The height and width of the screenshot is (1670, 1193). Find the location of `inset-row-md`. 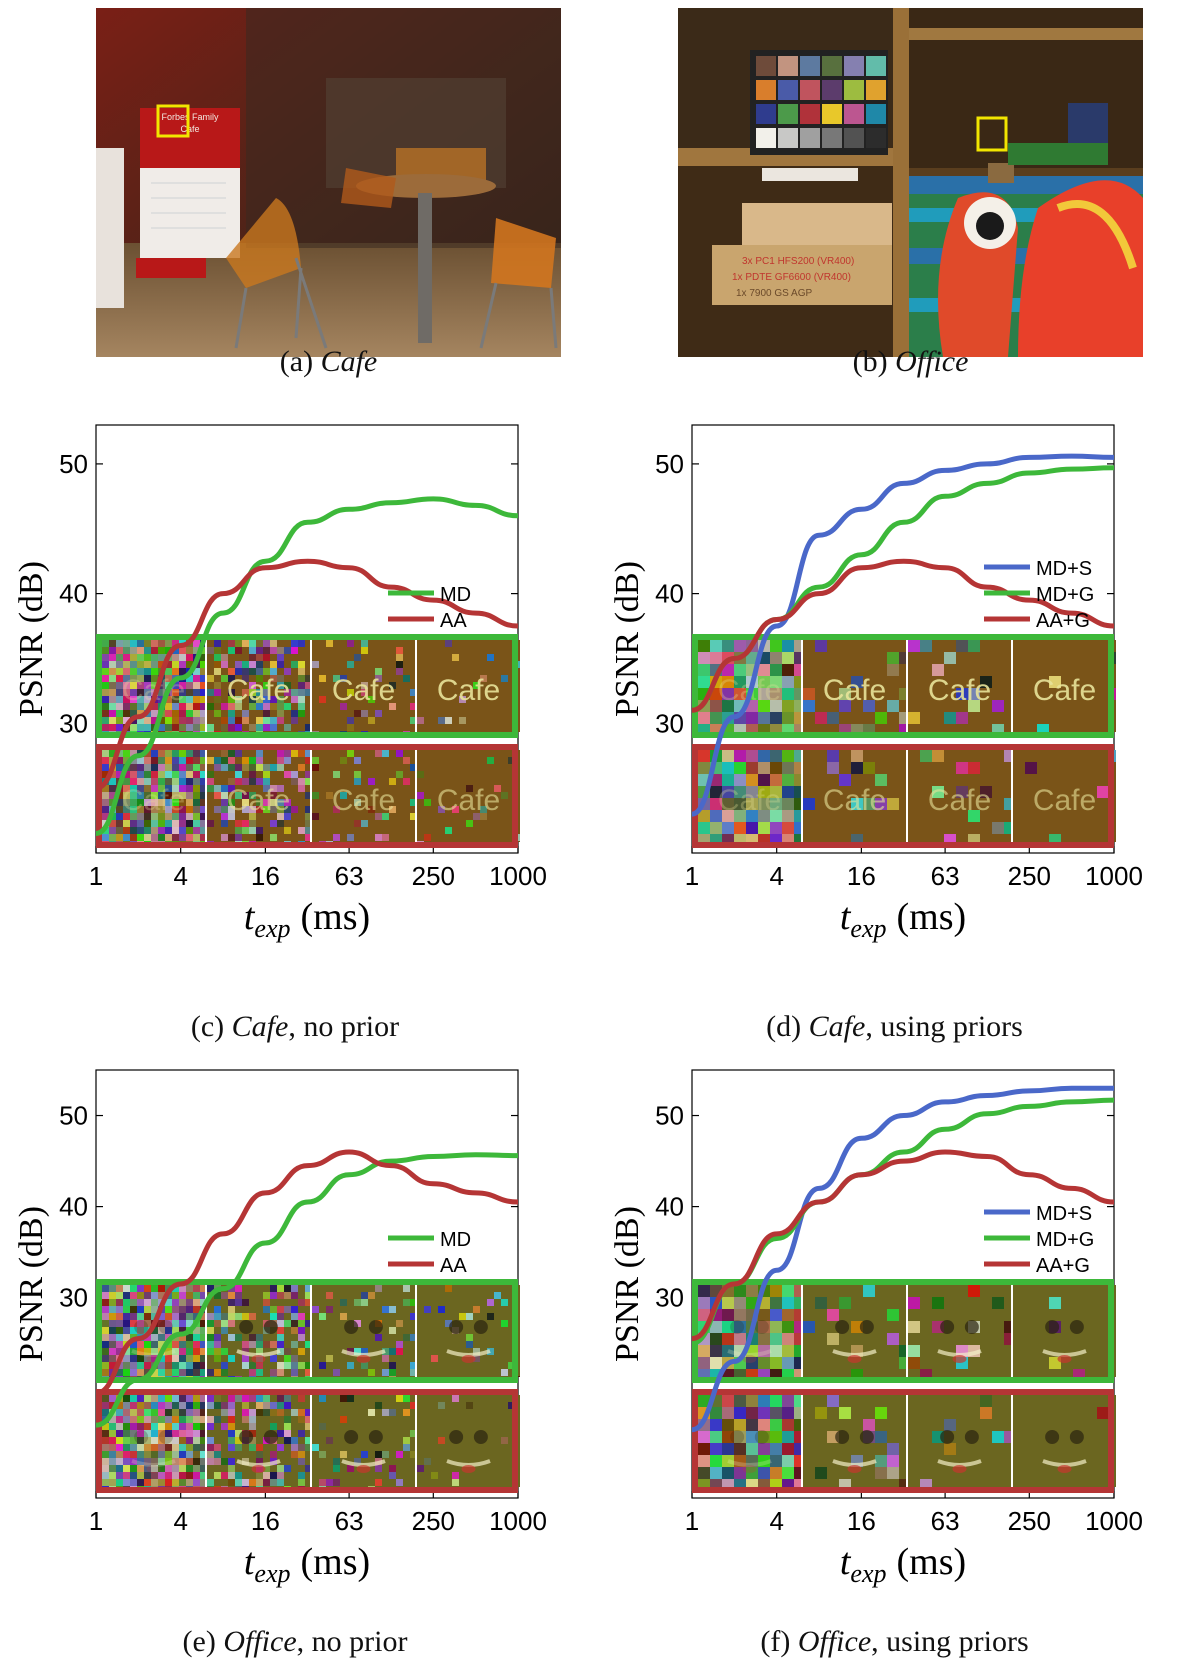

inset-row-md is located at coordinates (308, 1331).